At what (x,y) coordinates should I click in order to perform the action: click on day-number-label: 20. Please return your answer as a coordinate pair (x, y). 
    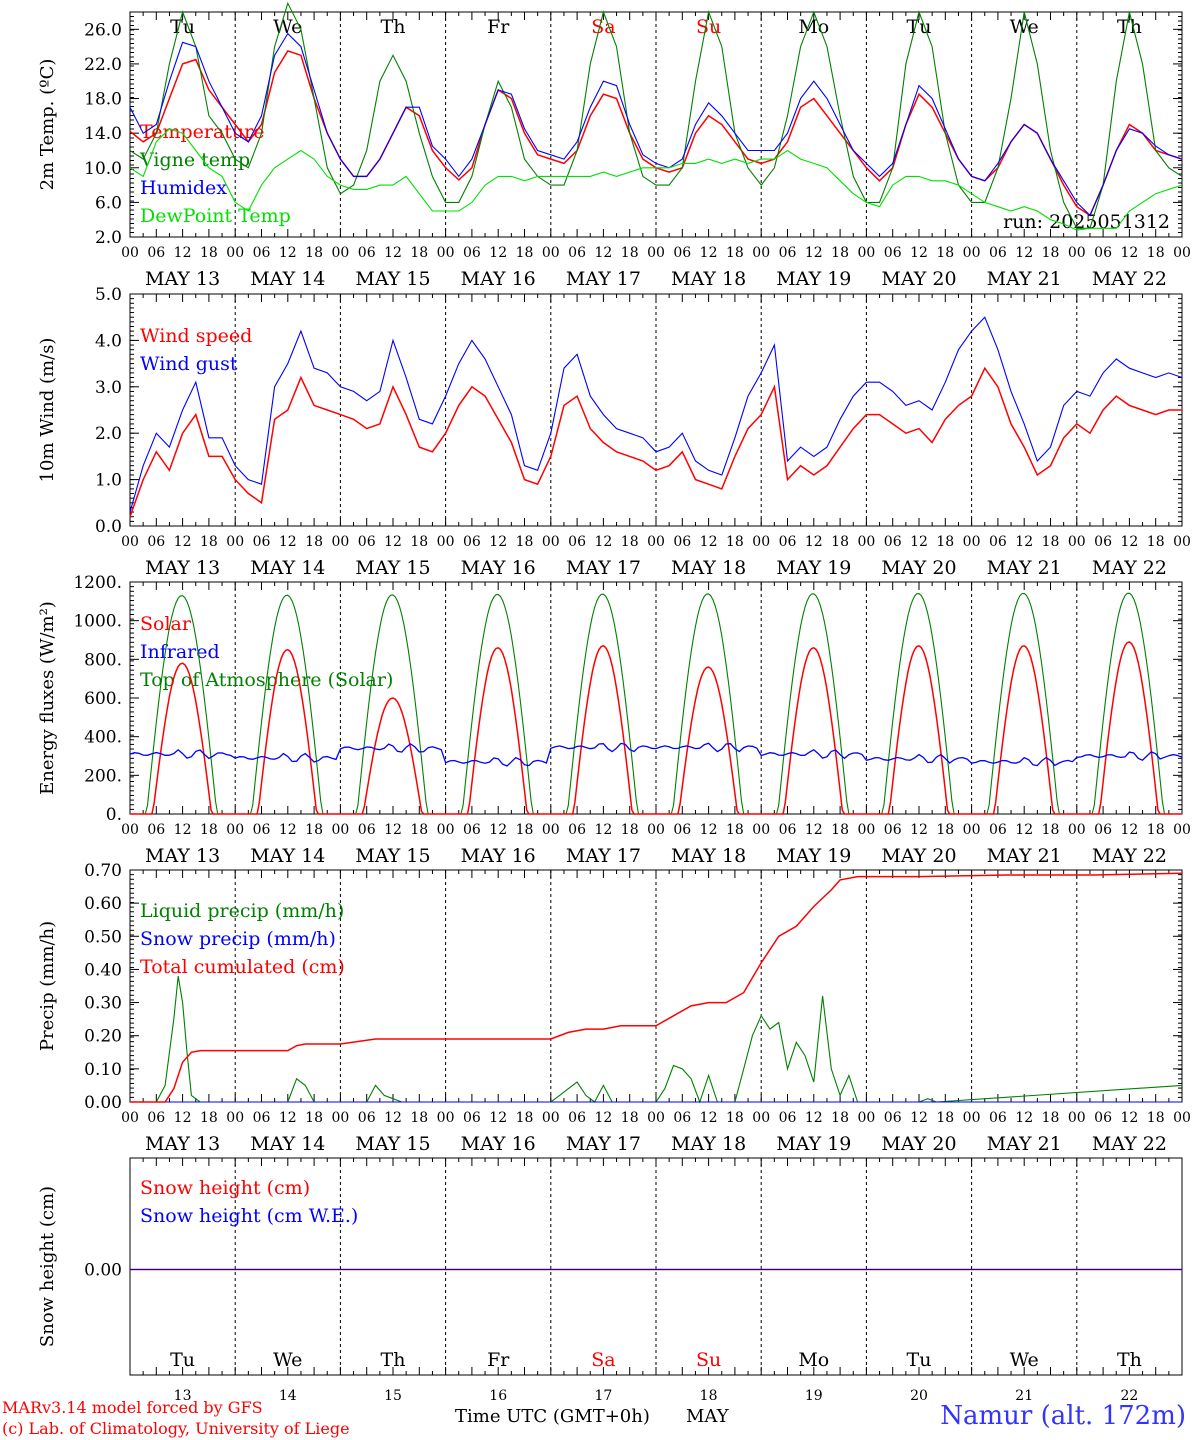
    Looking at the image, I should click on (919, 1396).